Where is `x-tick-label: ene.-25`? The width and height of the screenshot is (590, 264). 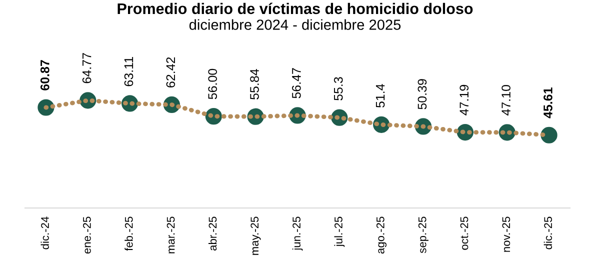
x-tick-label: ene.-25 is located at coordinates (87, 235).